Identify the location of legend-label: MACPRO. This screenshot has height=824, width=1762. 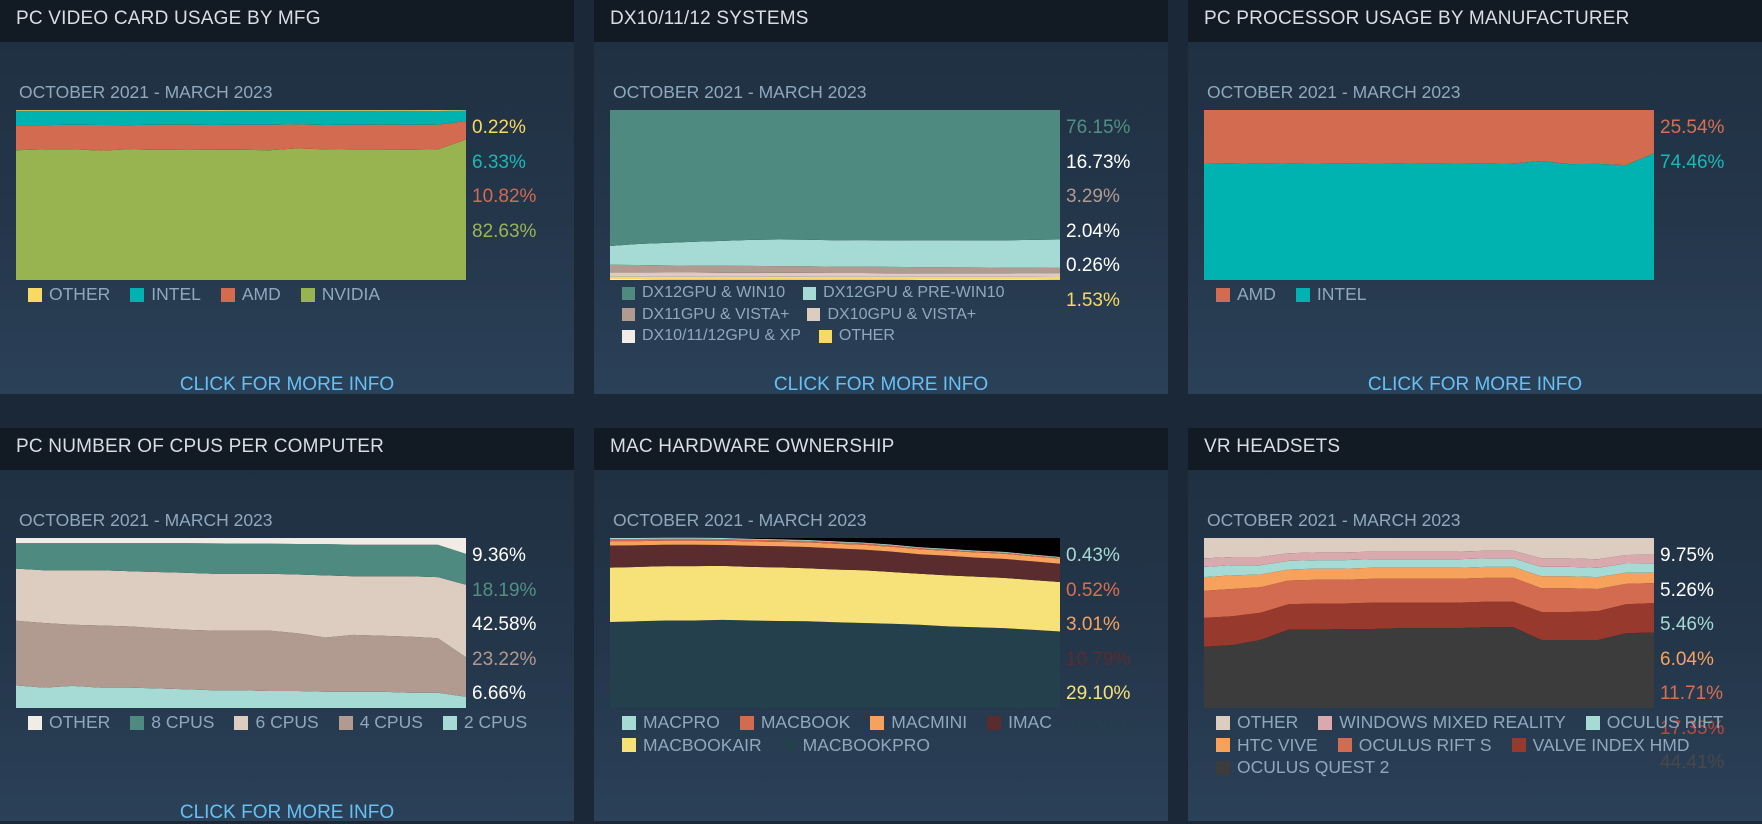
(681, 722).